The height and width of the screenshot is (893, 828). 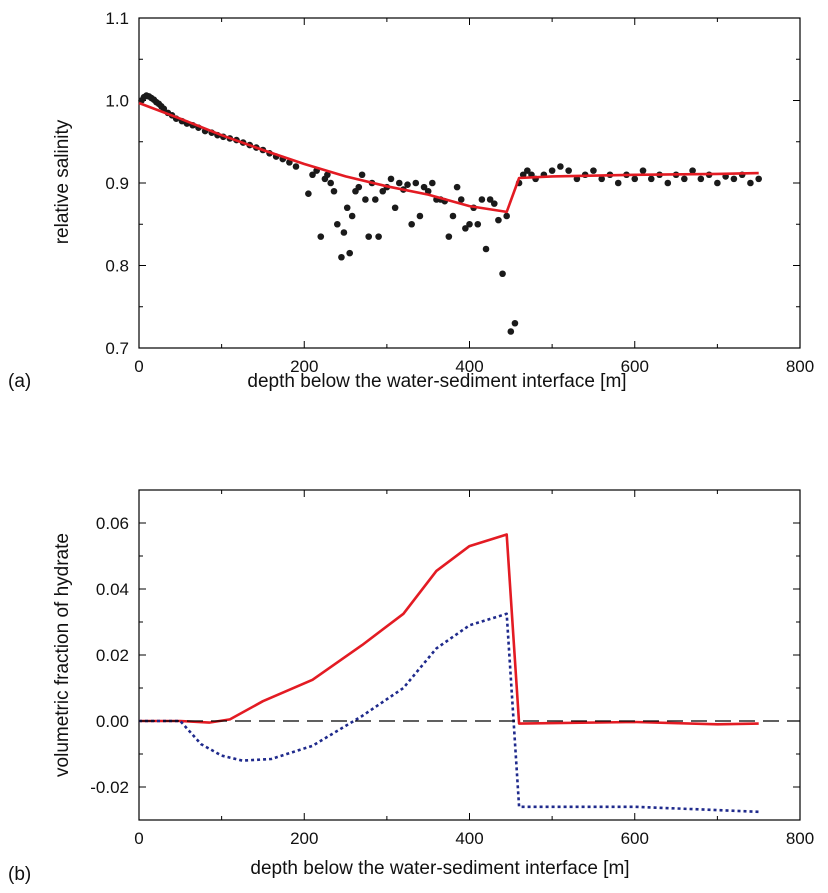 What do you see at coordinates (112, 523) in the screenshot?
I see `y-tick-label: 0.06` at bounding box center [112, 523].